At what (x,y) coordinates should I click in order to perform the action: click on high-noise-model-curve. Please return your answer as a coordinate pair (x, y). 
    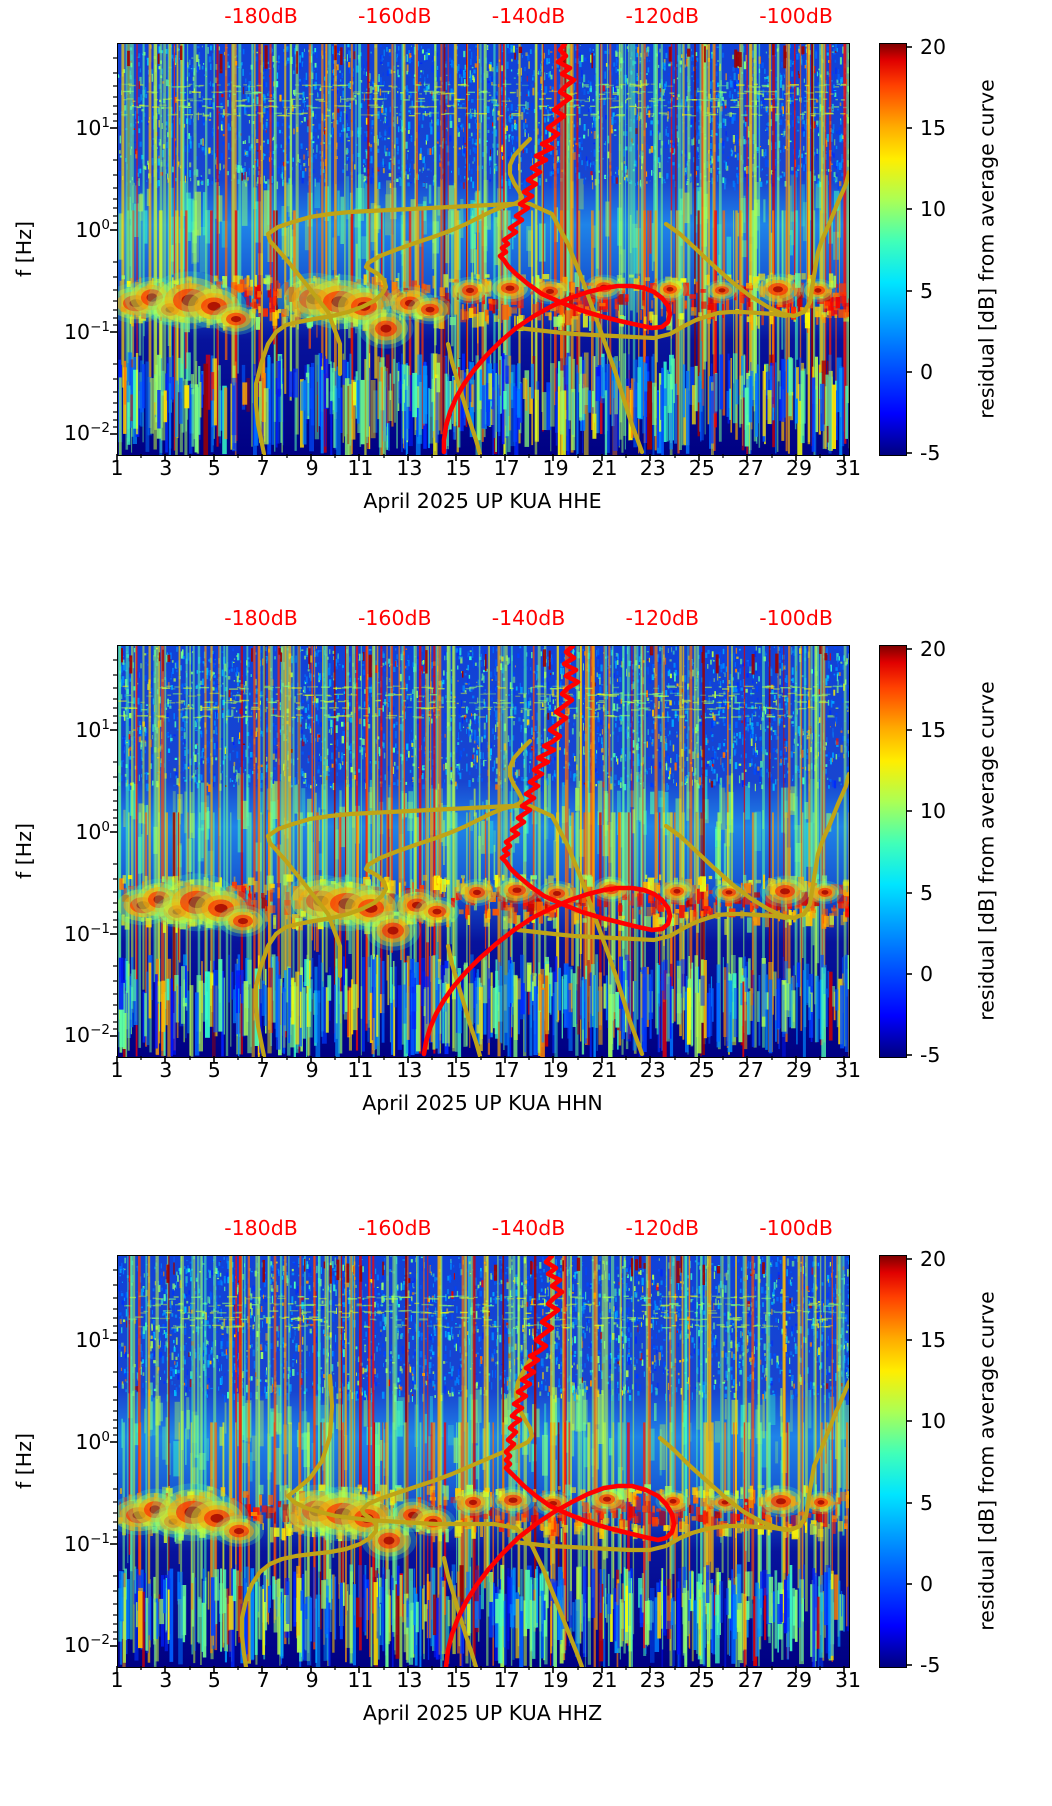
    Looking at the image, I should click on (435, 1520).